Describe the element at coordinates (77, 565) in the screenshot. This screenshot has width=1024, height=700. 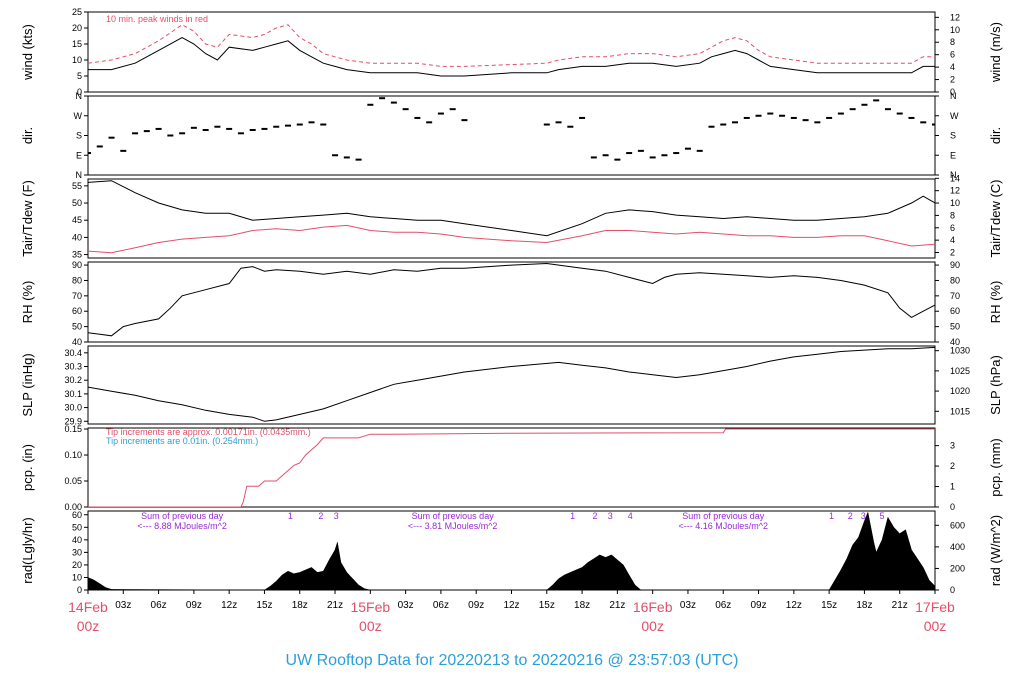
I see `rad-left-tick-label: 20` at that location.